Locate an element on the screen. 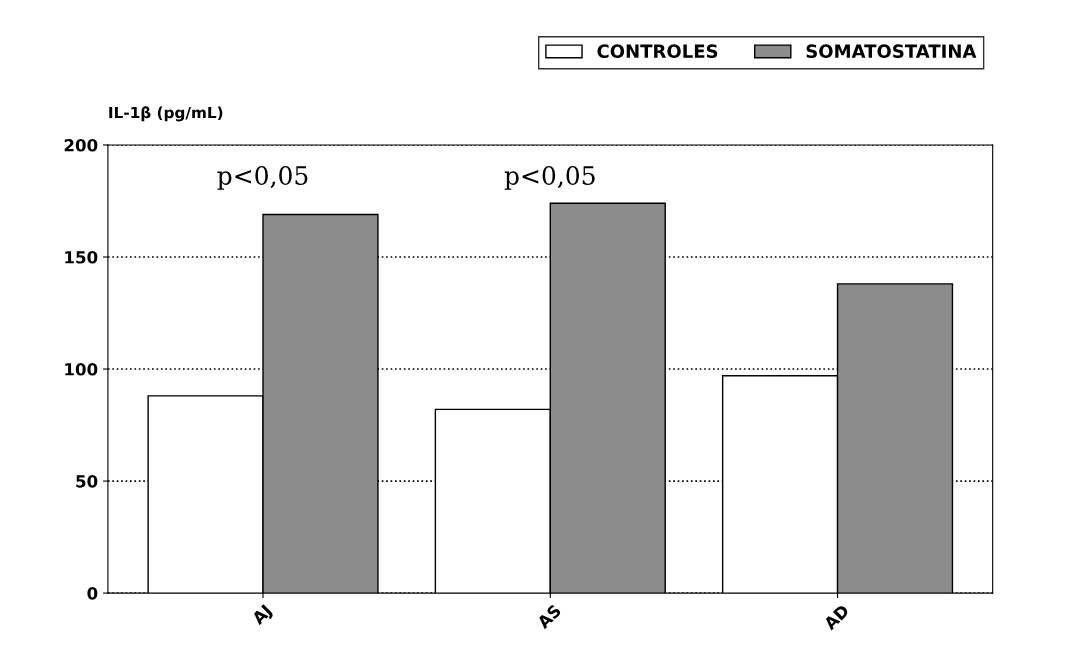  y-tick-label: 100 is located at coordinates (81, 369).